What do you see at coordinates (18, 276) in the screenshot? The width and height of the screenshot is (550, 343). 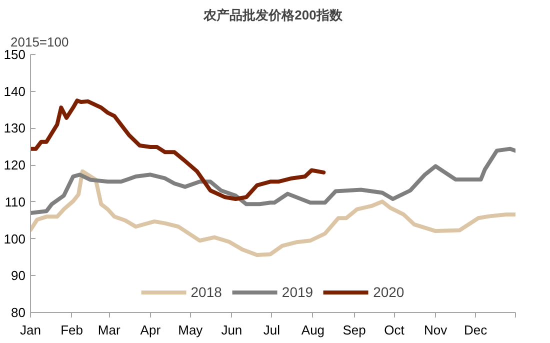 I see `y-tick-label: 90` at bounding box center [18, 276].